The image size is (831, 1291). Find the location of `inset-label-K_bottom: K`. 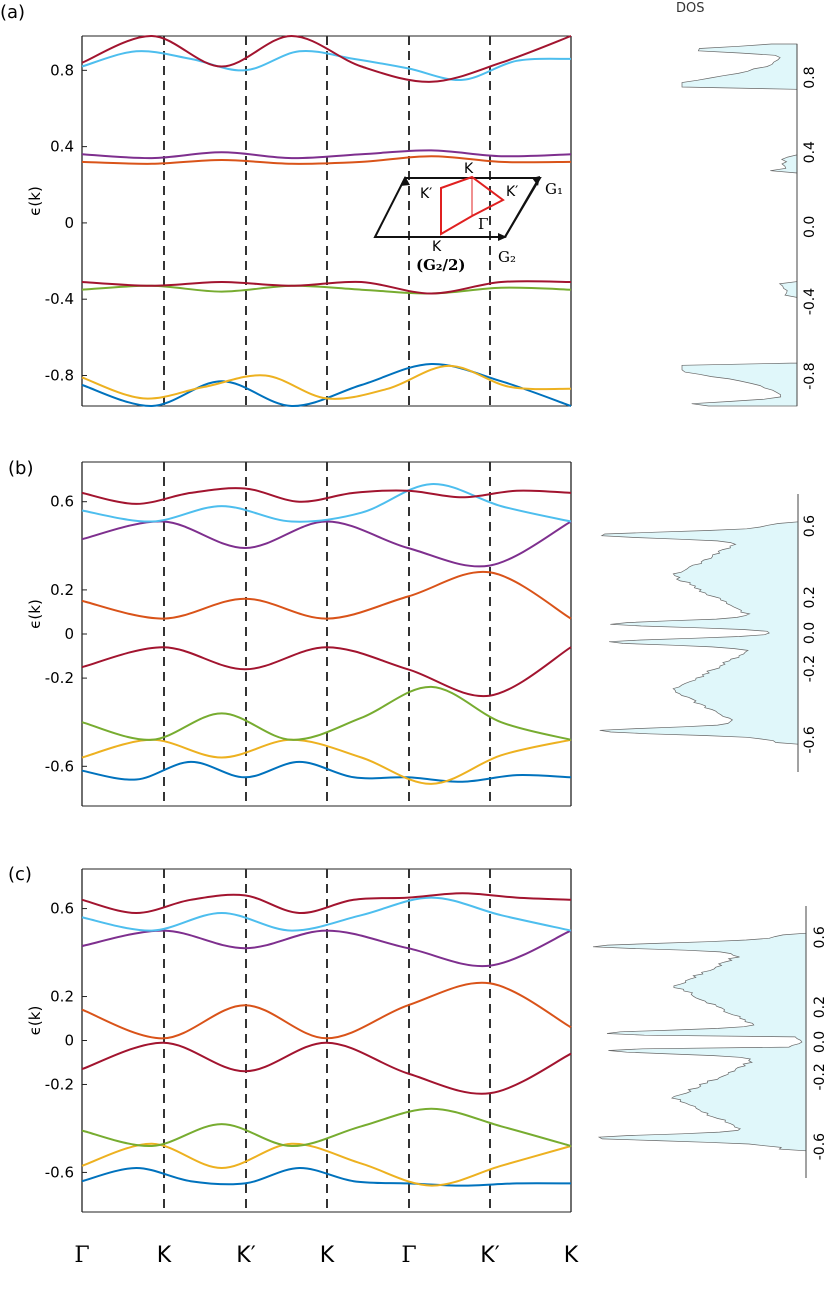

inset-label-K_bottom: K is located at coordinates (437, 247).